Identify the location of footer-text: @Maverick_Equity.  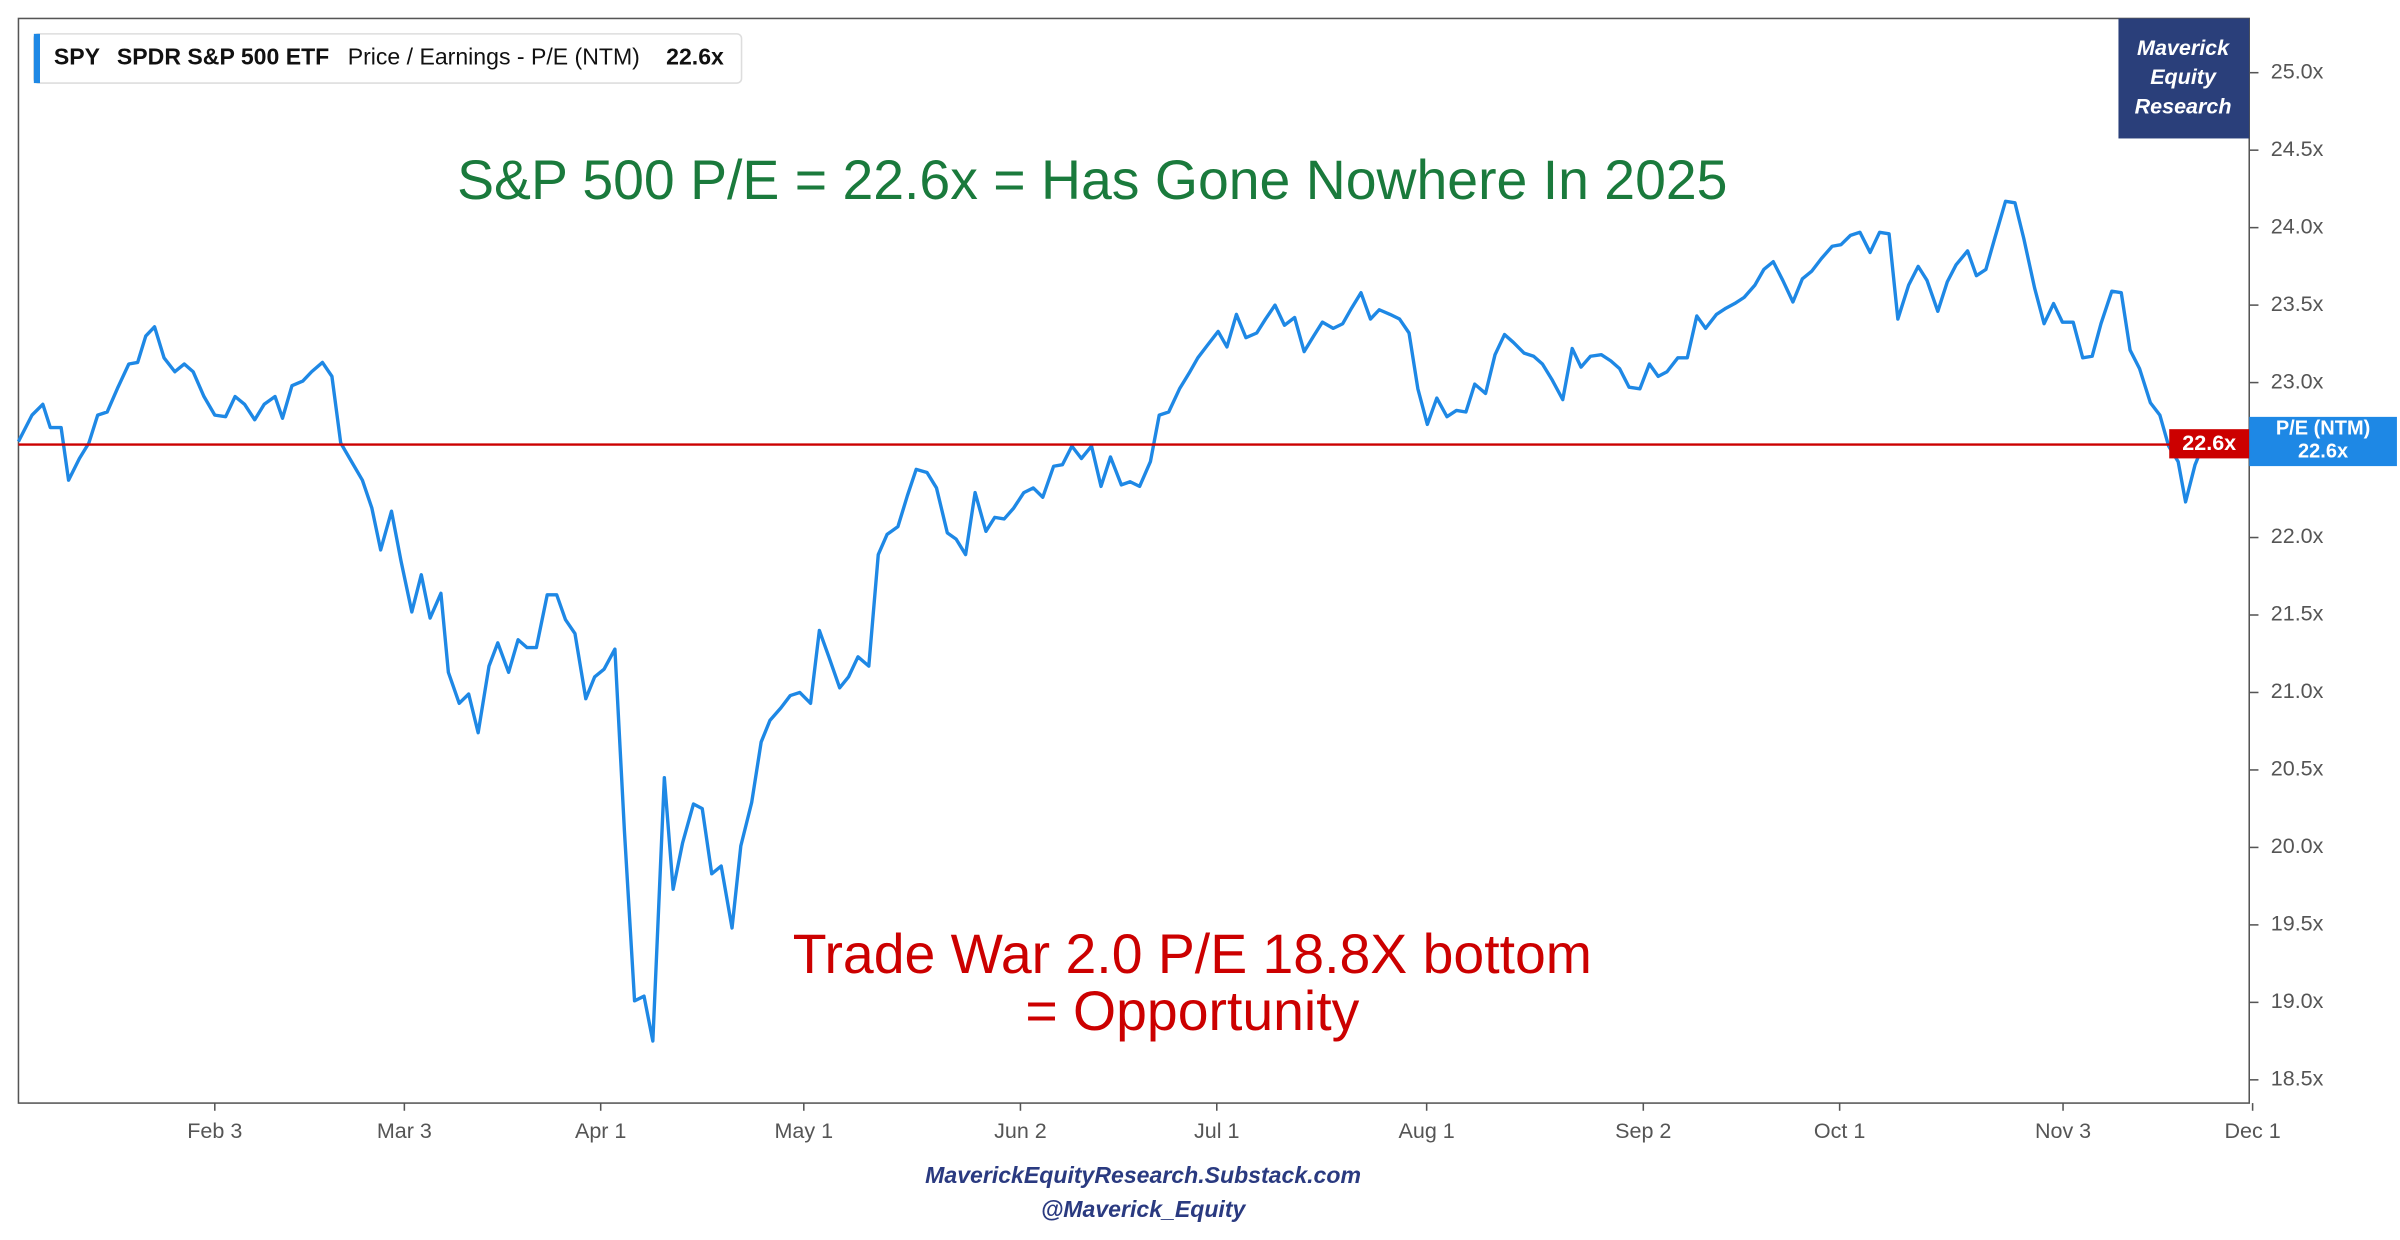
(1144, 1209).